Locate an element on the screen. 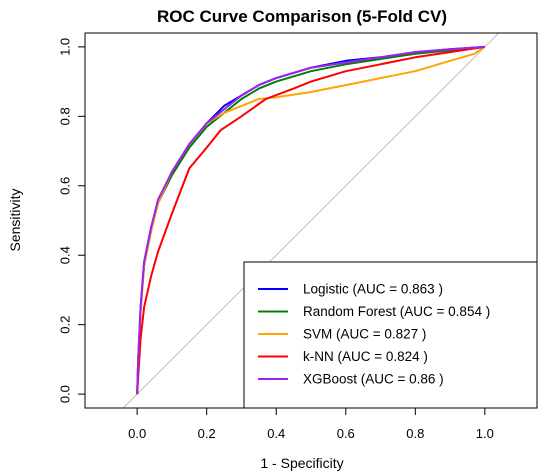 Image resolution: width=550 pixels, height=476 pixels. legend-entry-label: XGBoost (AUC = 0.86 ) is located at coordinates (373, 379).